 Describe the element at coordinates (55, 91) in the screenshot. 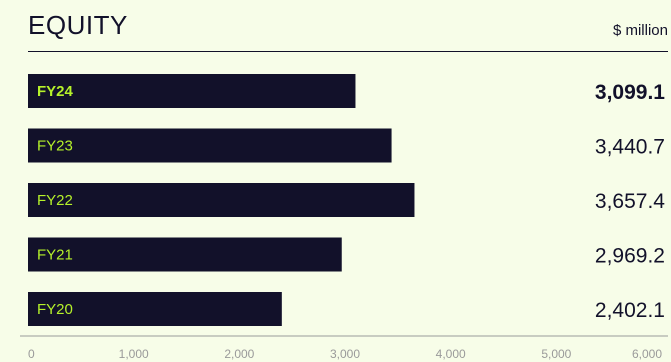

I see `category-label-fy24: FY24` at that location.